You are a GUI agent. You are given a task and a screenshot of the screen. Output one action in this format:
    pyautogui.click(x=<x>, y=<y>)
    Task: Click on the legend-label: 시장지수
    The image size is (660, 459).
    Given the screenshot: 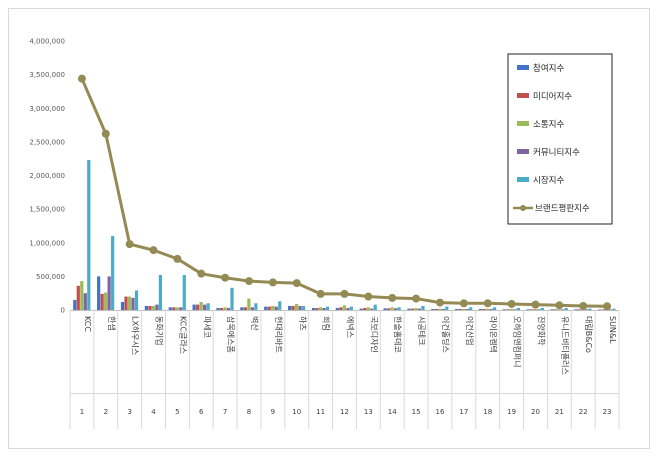 What is the action you would take?
    pyautogui.click(x=548, y=180)
    